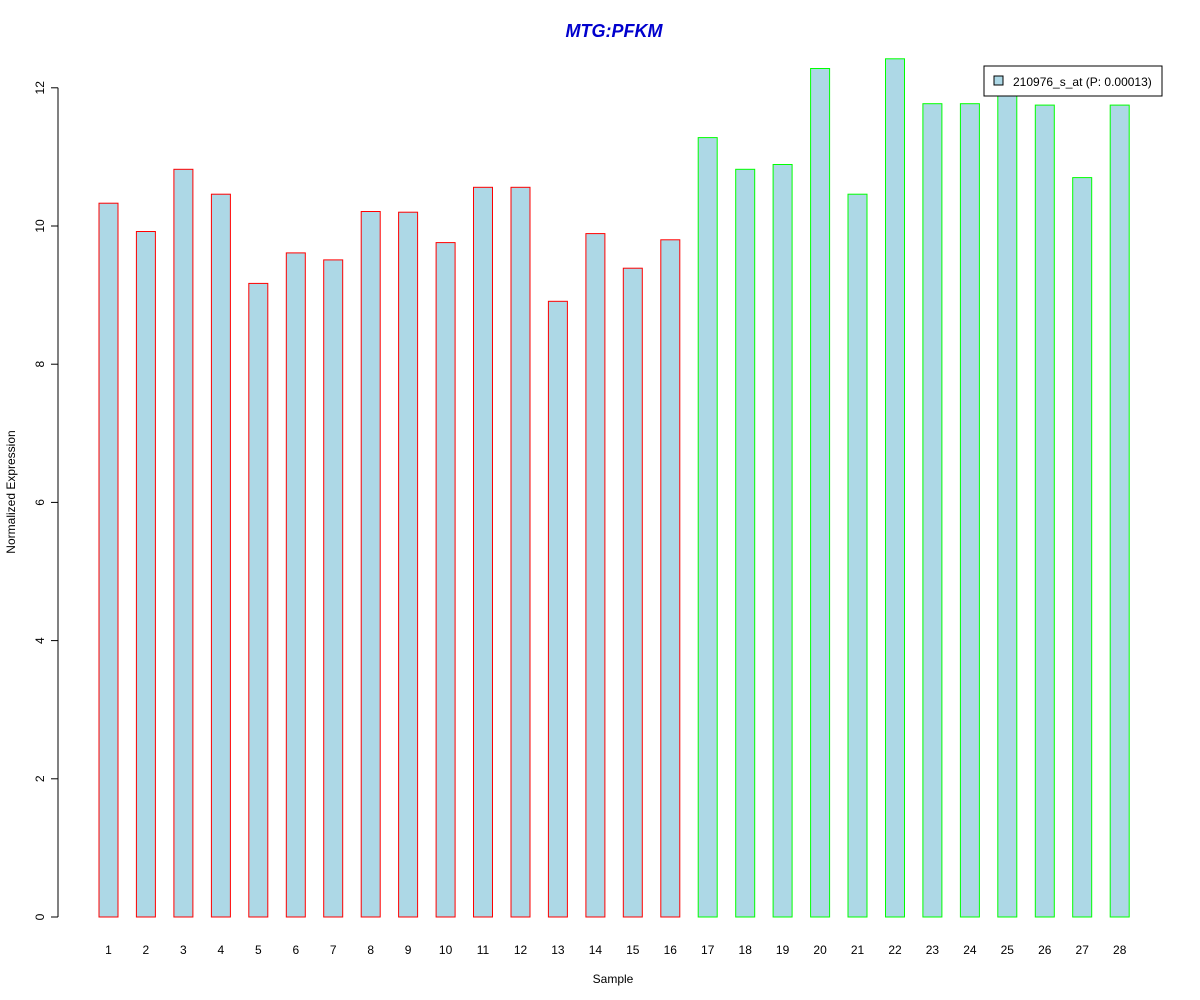 This screenshot has height=1000, width=1200. I want to click on y-tick-label: 8, so click(40, 364).